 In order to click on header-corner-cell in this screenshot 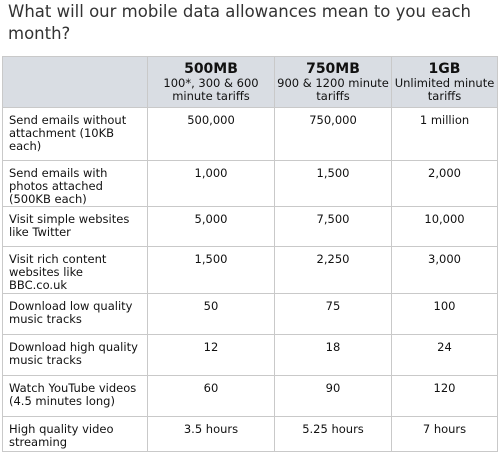, I will do `click(75, 82)`.